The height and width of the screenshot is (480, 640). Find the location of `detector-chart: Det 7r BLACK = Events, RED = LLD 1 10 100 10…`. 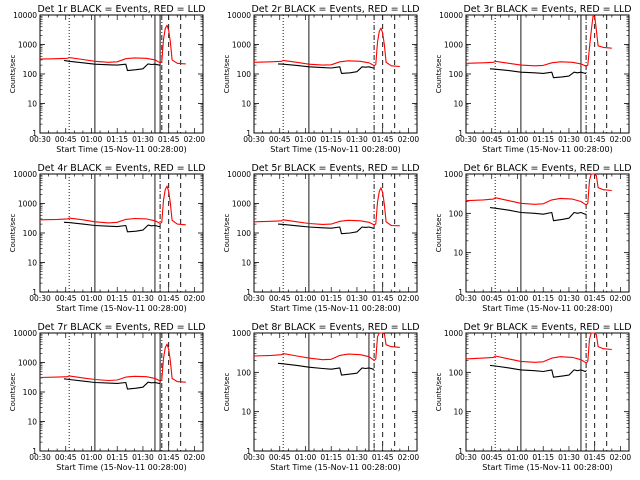

detector-chart: Det 7r BLACK = Events, RED = LLD 1 10 100 10… is located at coordinates (107, 397).